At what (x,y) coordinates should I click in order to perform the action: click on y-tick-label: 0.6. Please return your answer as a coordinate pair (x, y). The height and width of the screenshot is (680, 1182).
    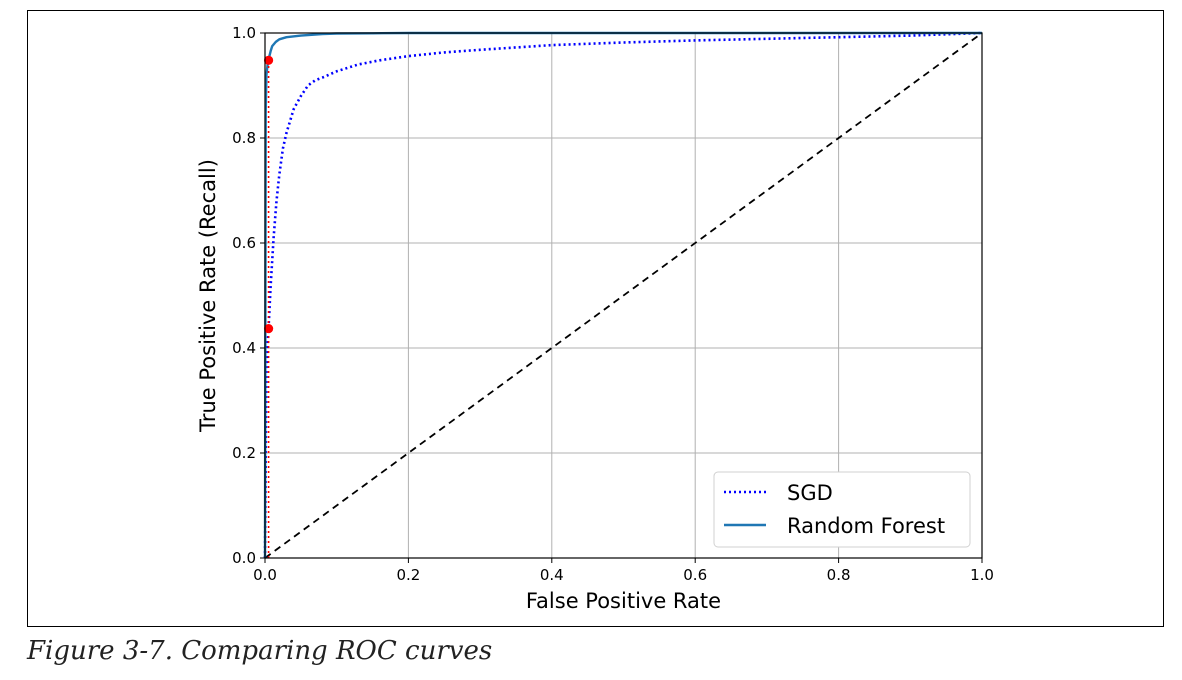
    Looking at the image, I should click on (244, 243).